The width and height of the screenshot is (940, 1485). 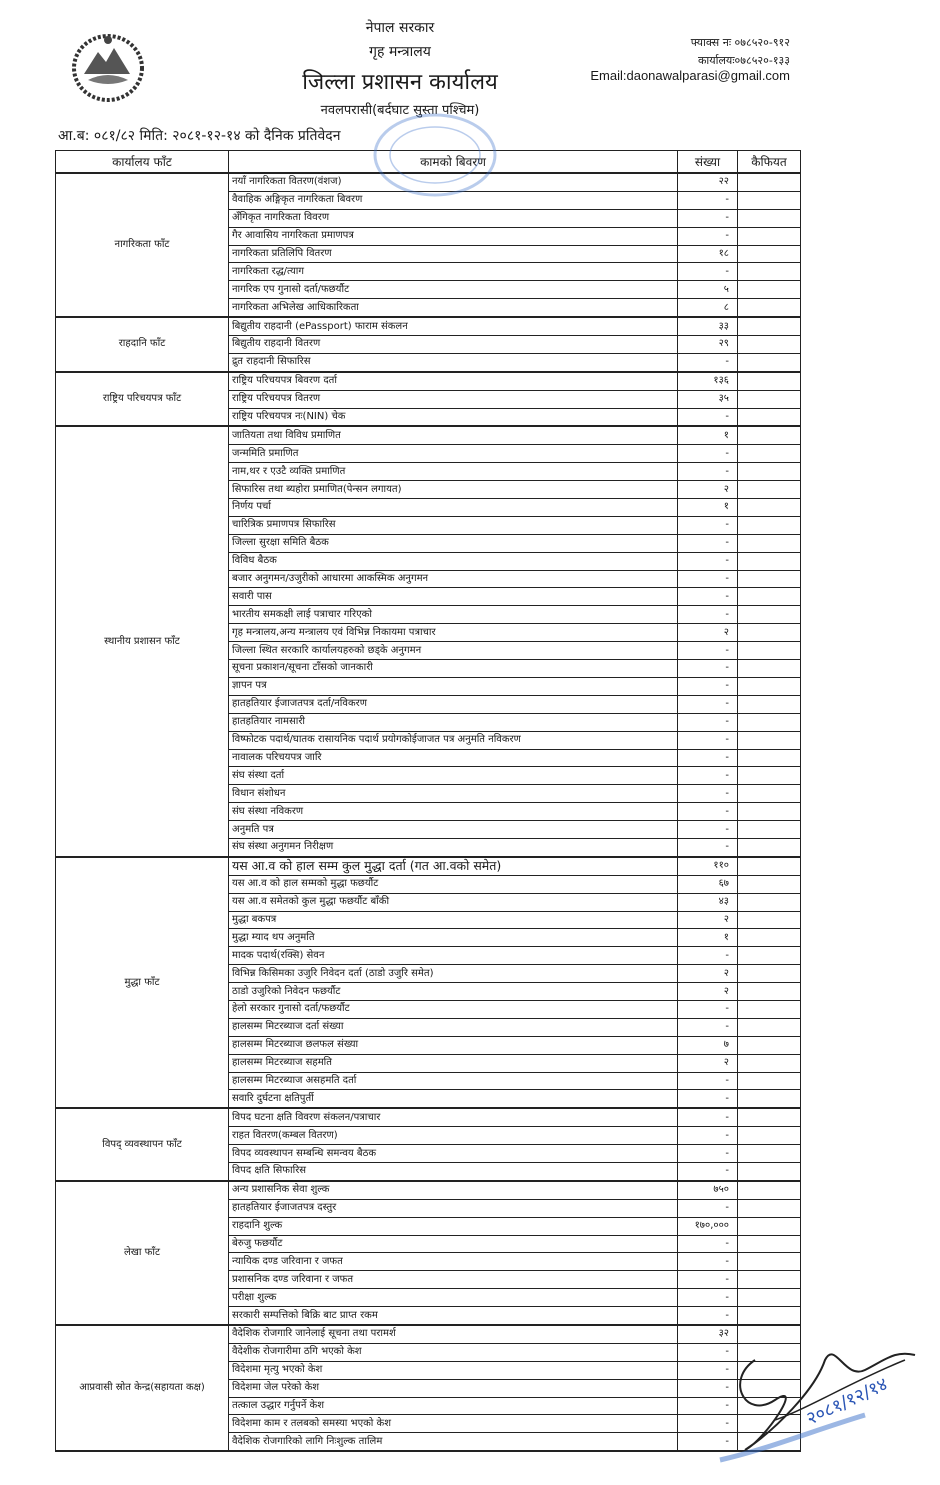 What do you see at coordinates (453, 758) in the screenshot?
I see `work-description: नावालक परिचयपत्र जारि` at bounding box center [453, 758].